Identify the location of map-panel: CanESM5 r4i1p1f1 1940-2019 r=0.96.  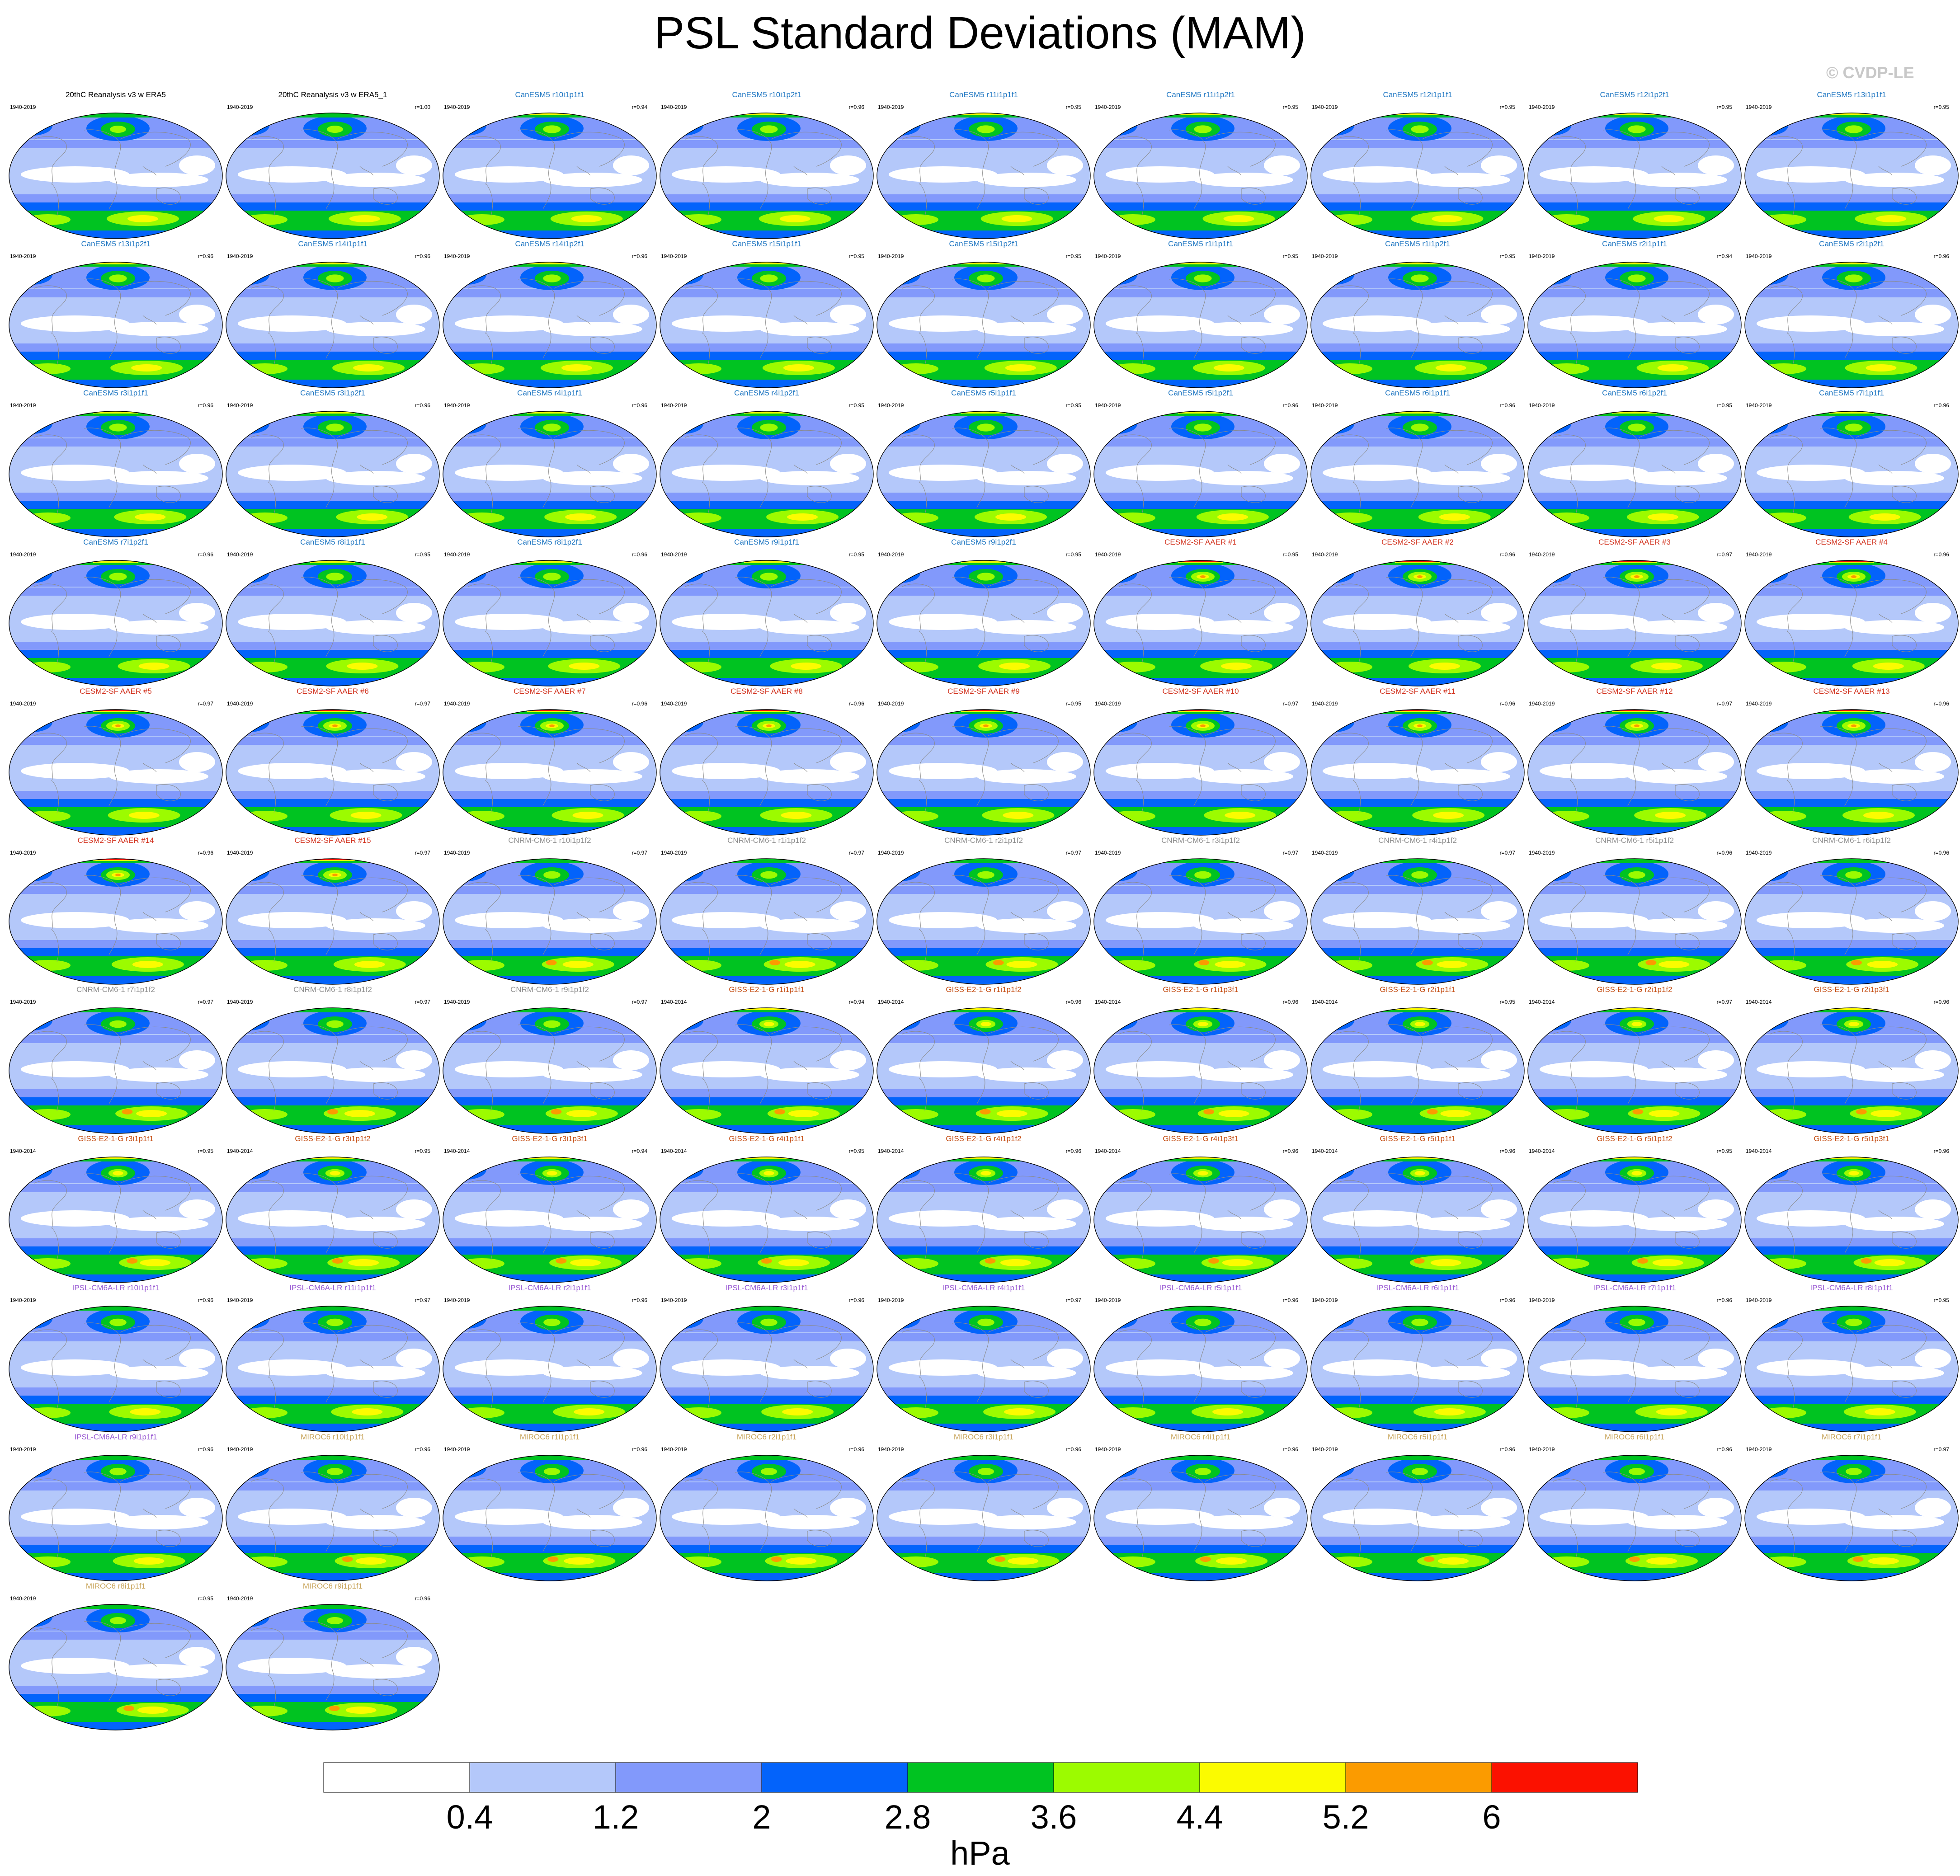
(549, 463).